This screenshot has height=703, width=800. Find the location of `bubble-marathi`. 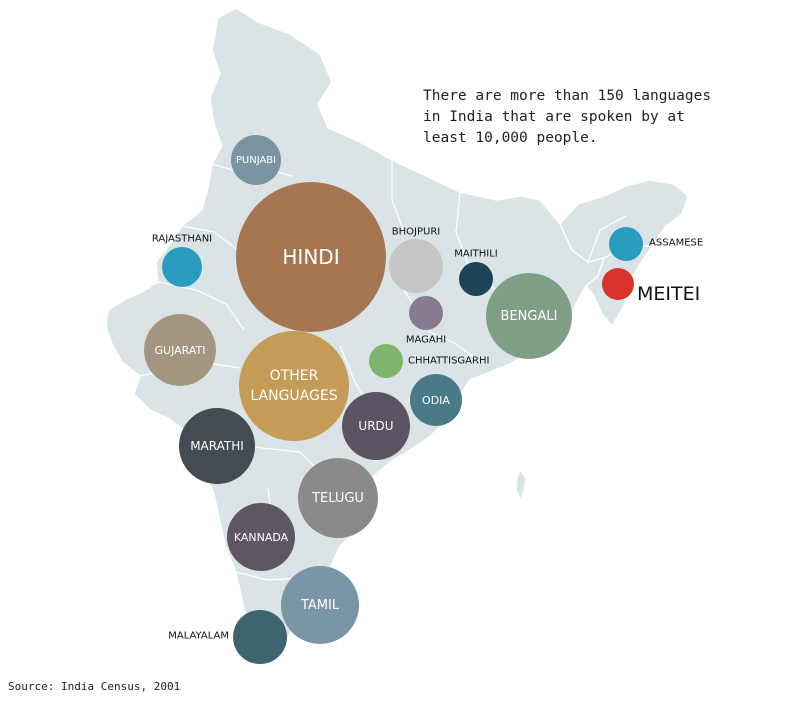

bubble-marathi is located at coordinates (217, 446).